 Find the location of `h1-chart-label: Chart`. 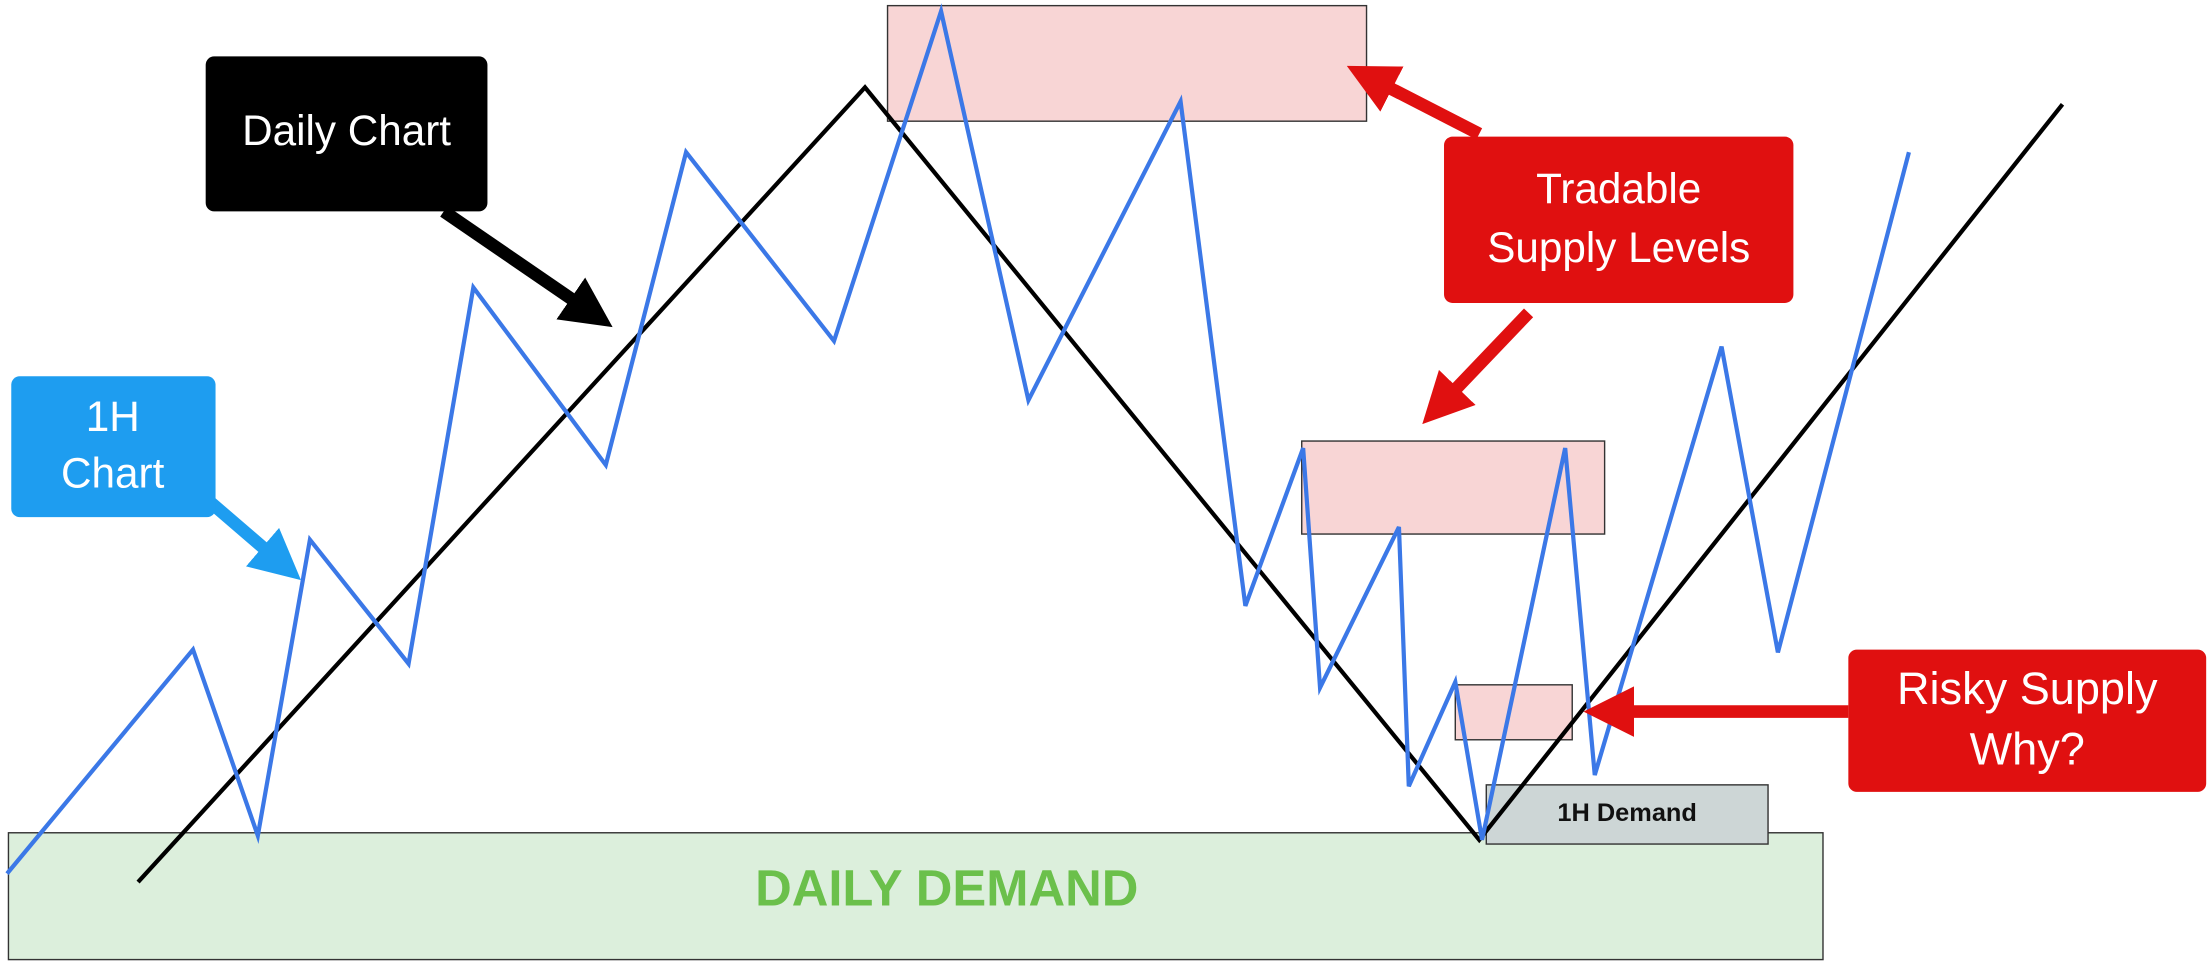

h1-chart-label: Chart is located at coordinates (113, 472).